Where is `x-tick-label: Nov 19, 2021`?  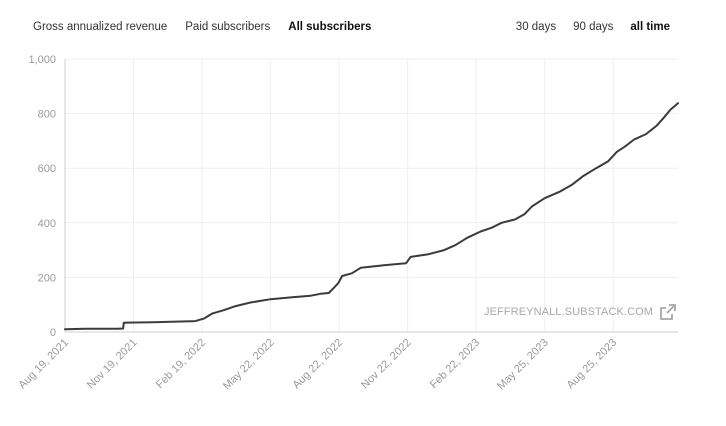 x-tick-label: Nov 19, 2021 is located at coordinates (112, 364).